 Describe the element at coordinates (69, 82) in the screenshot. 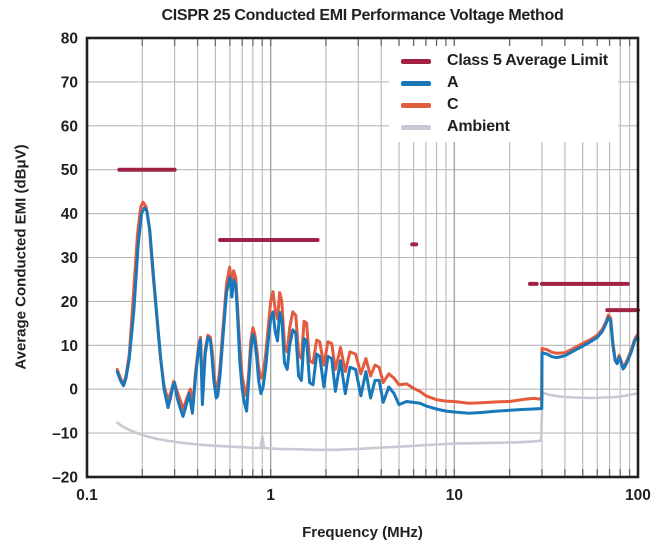

I see `y-tick-label: 70` at that location.